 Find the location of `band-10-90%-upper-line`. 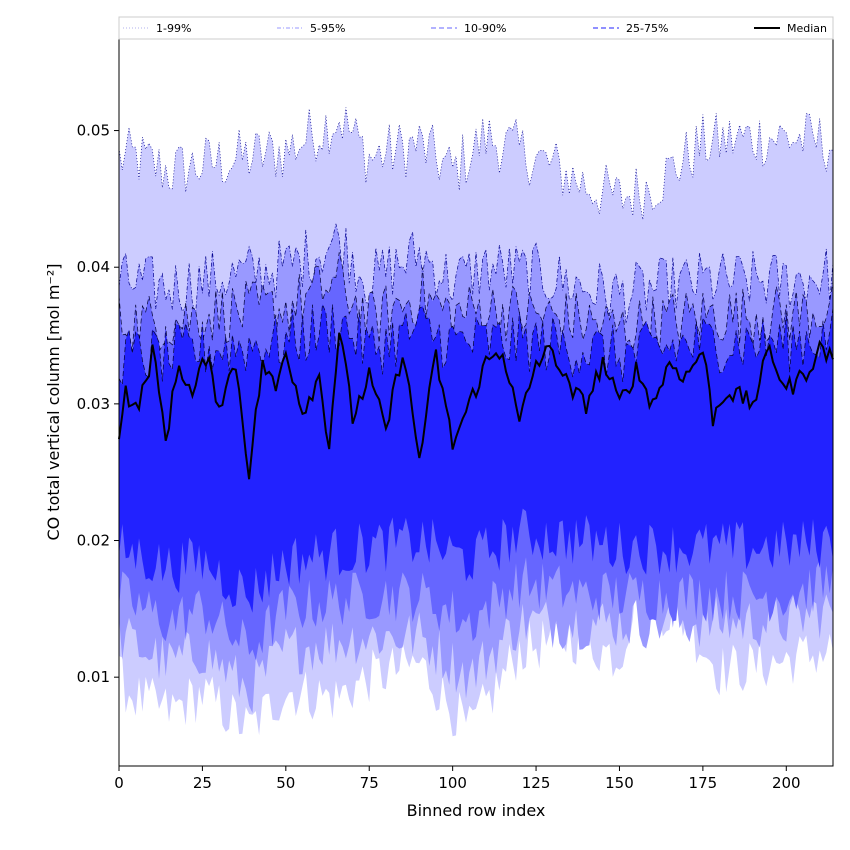

band-10-90%-upper-line is located at coordinates (476, 303).